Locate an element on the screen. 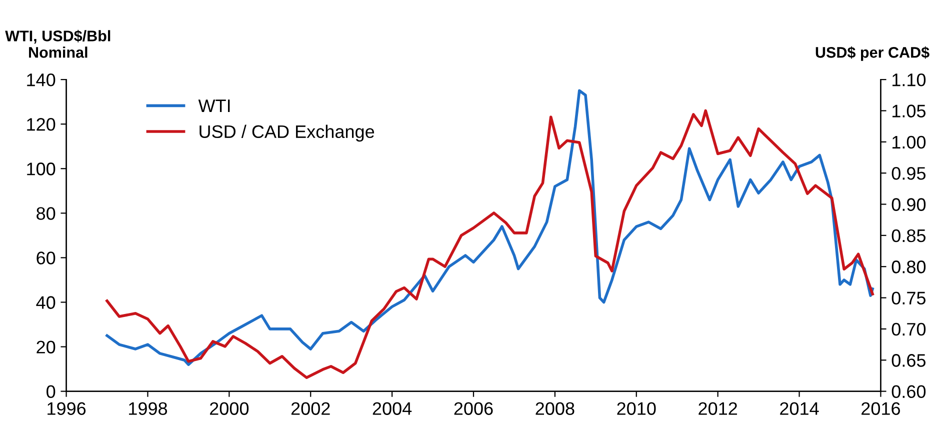 Image resolution: width=947 pixels, height=430 pixels. y-tick-label: 40 is located at coordinates (46, 302).